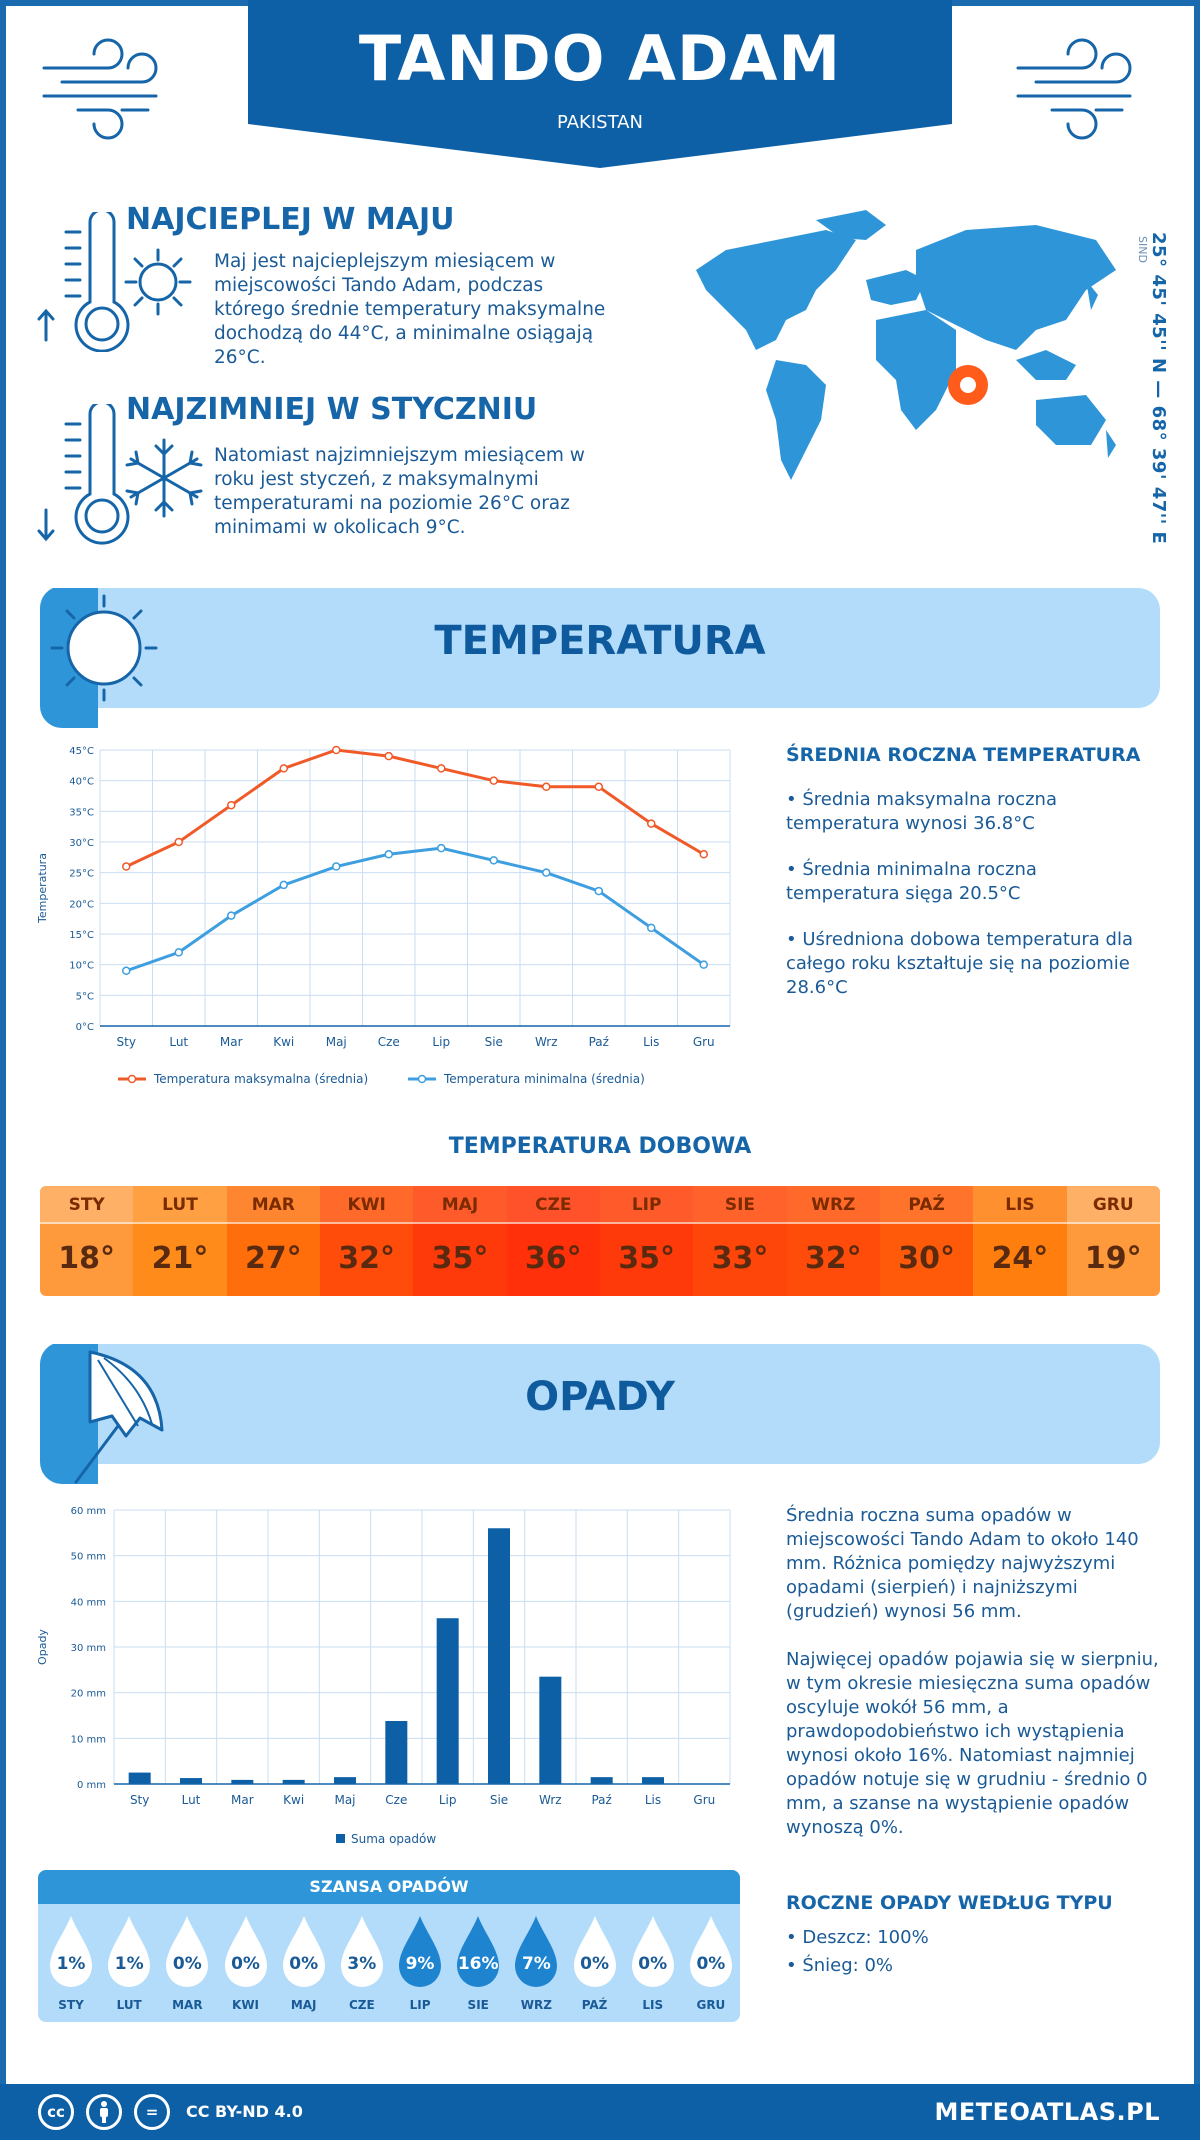 Image resolution: width=1200 pixels, height=2140 pixels. Describe the element at coordinates (293, 1800) in the screenshot. I see `x-tick-label: Kwi` at that location.